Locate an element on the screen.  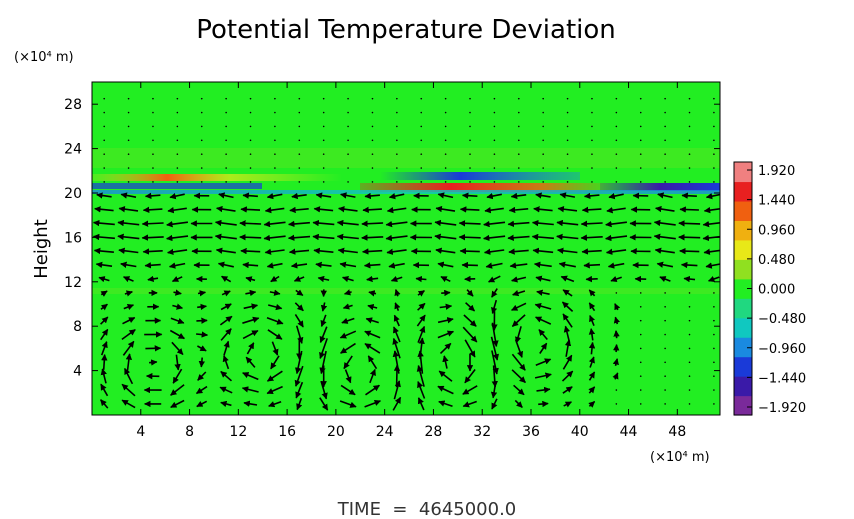
y-tick-label: 20 is located at coordinates (73, 194).